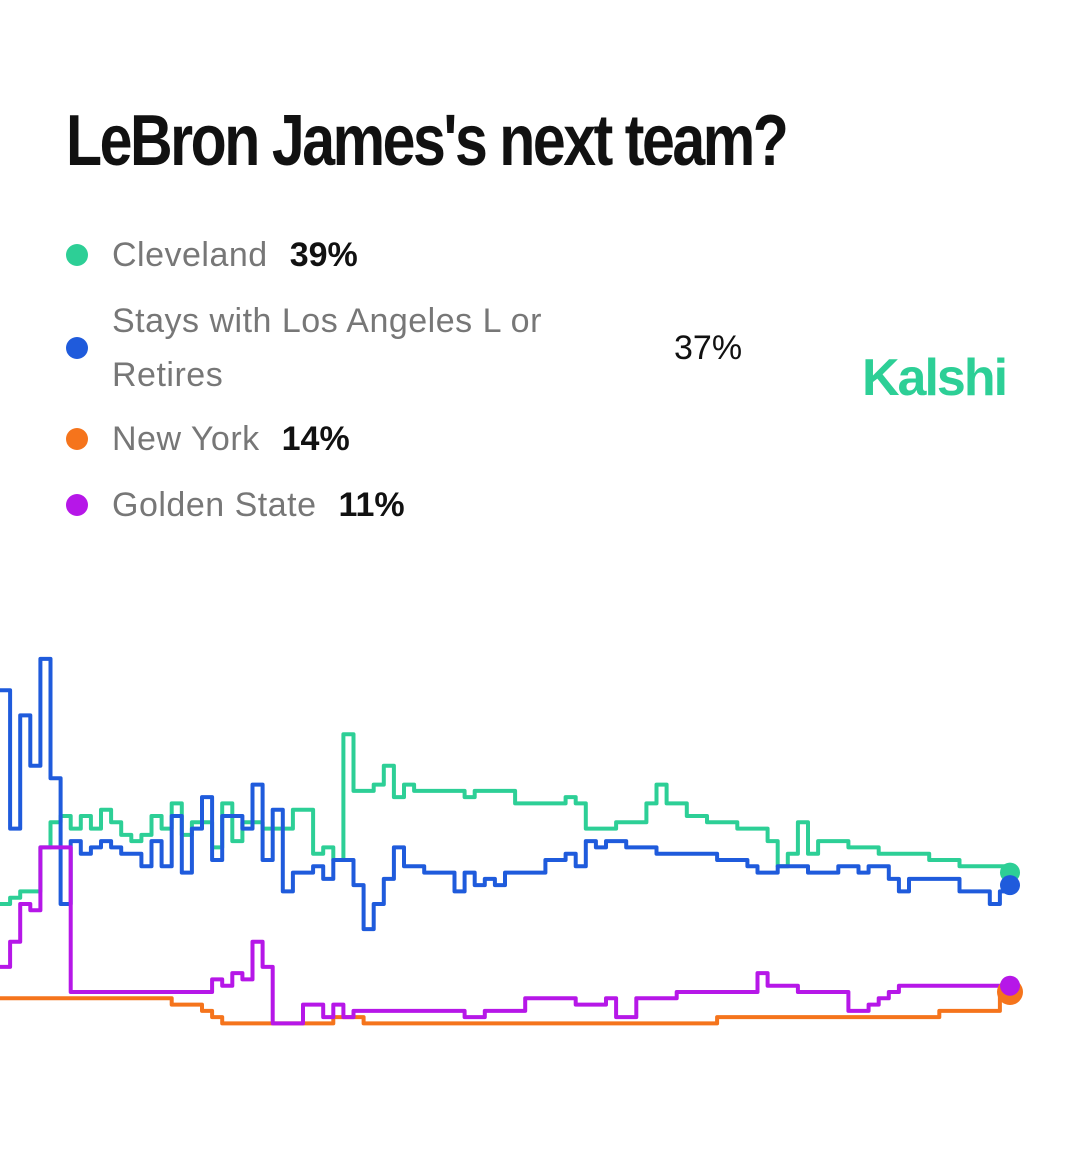 The image size is (1080, 1171). I want to click on legend-dot-cleveland, so click(77, 255).